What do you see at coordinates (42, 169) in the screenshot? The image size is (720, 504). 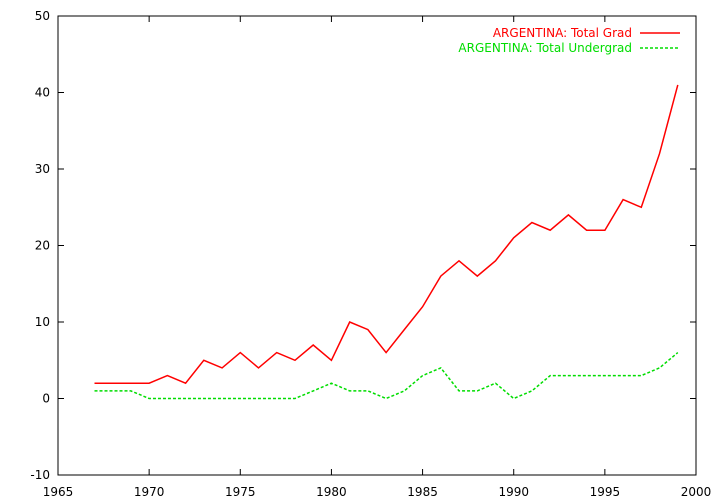 I see `y-tick-label: 30` at bounding box center [42, 169].